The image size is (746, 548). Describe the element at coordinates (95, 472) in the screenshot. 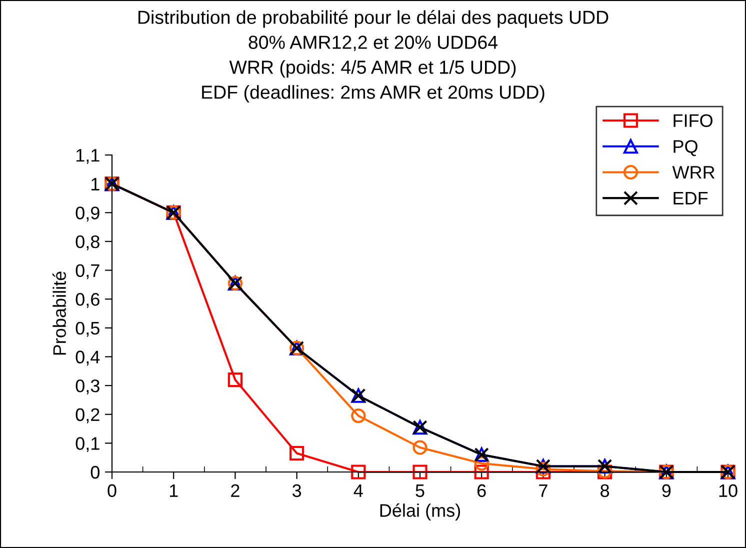

I see `y-tick-label: 0` at that location.